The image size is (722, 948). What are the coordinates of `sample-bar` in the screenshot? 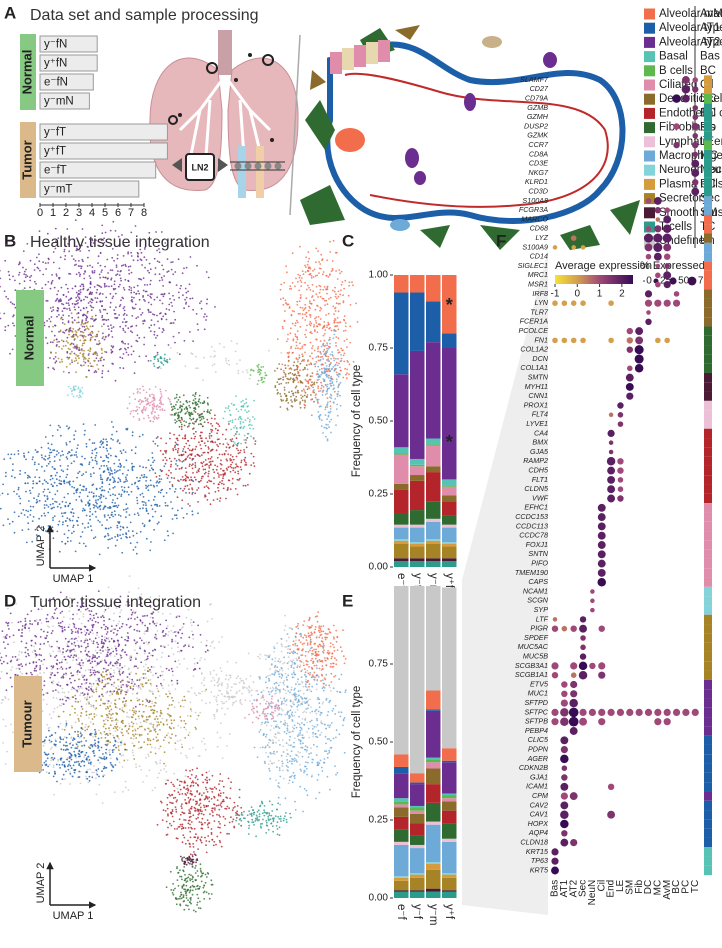 It's located at (98, 170).